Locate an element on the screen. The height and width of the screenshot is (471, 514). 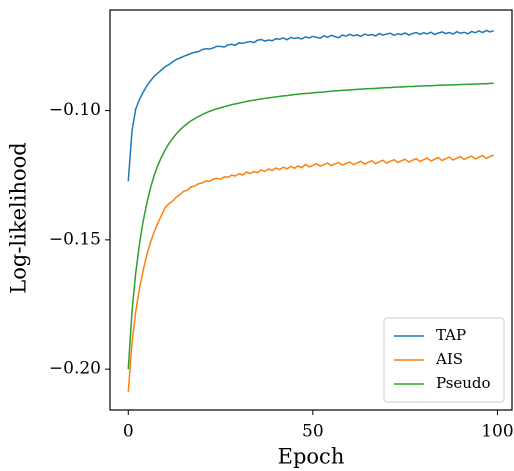
y-tick-label: −0.15 is located at coordinates (75, 239).